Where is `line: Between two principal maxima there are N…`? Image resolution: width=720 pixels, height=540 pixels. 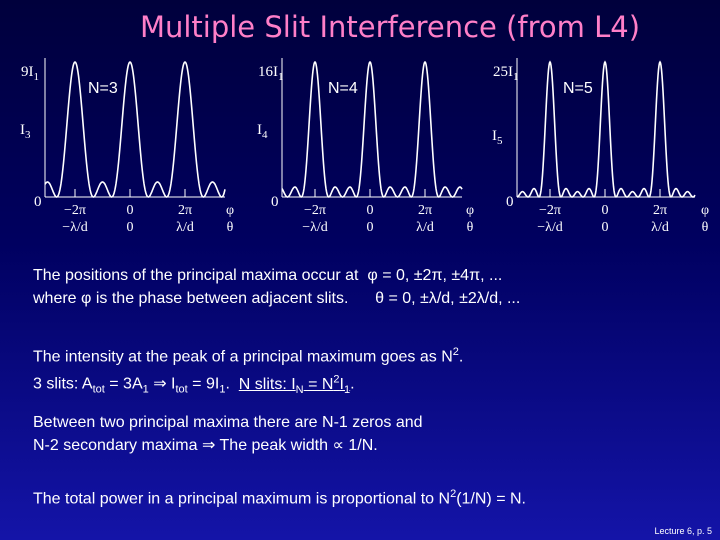 line: Between two principal maxima there are N… is located at coordinates (228, 422).